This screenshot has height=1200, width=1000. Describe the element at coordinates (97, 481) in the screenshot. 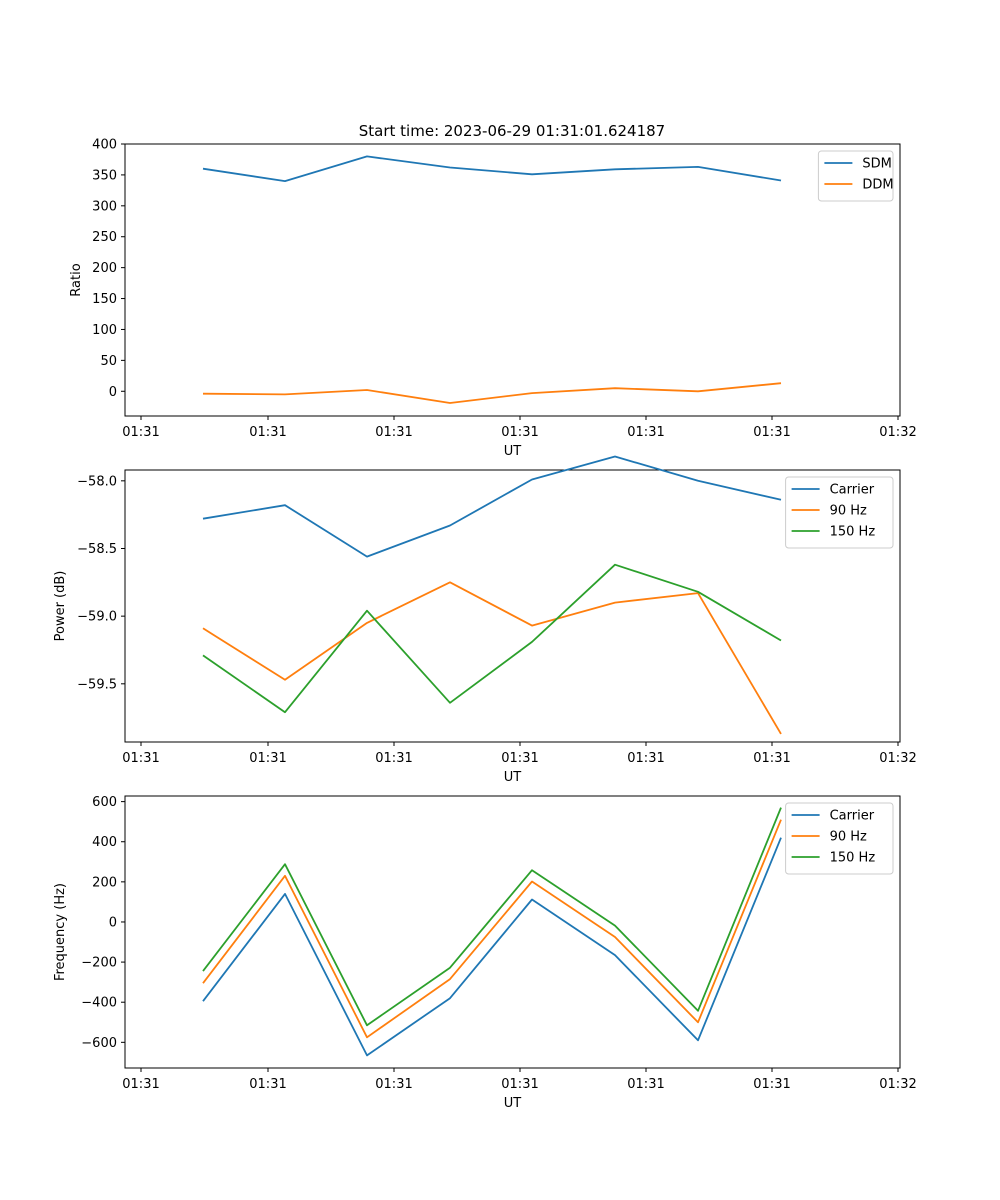

I see `y-tick-label: −58.0` at that location.